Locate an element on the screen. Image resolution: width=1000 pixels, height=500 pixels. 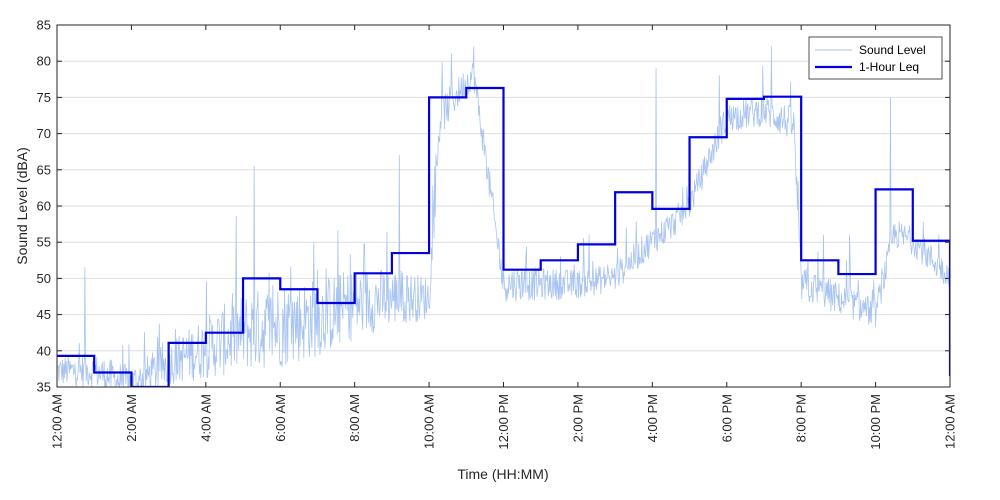
y-tick-label: 45 is located at coordinates (44, 314).